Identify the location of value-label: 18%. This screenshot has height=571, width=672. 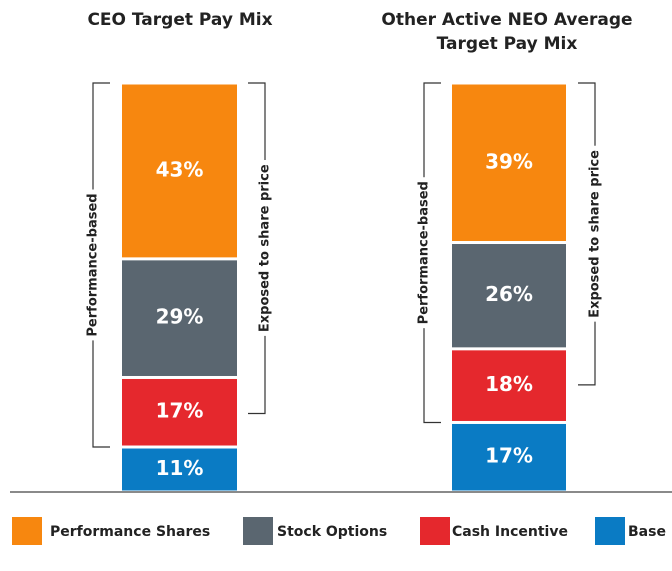
(509, 384).